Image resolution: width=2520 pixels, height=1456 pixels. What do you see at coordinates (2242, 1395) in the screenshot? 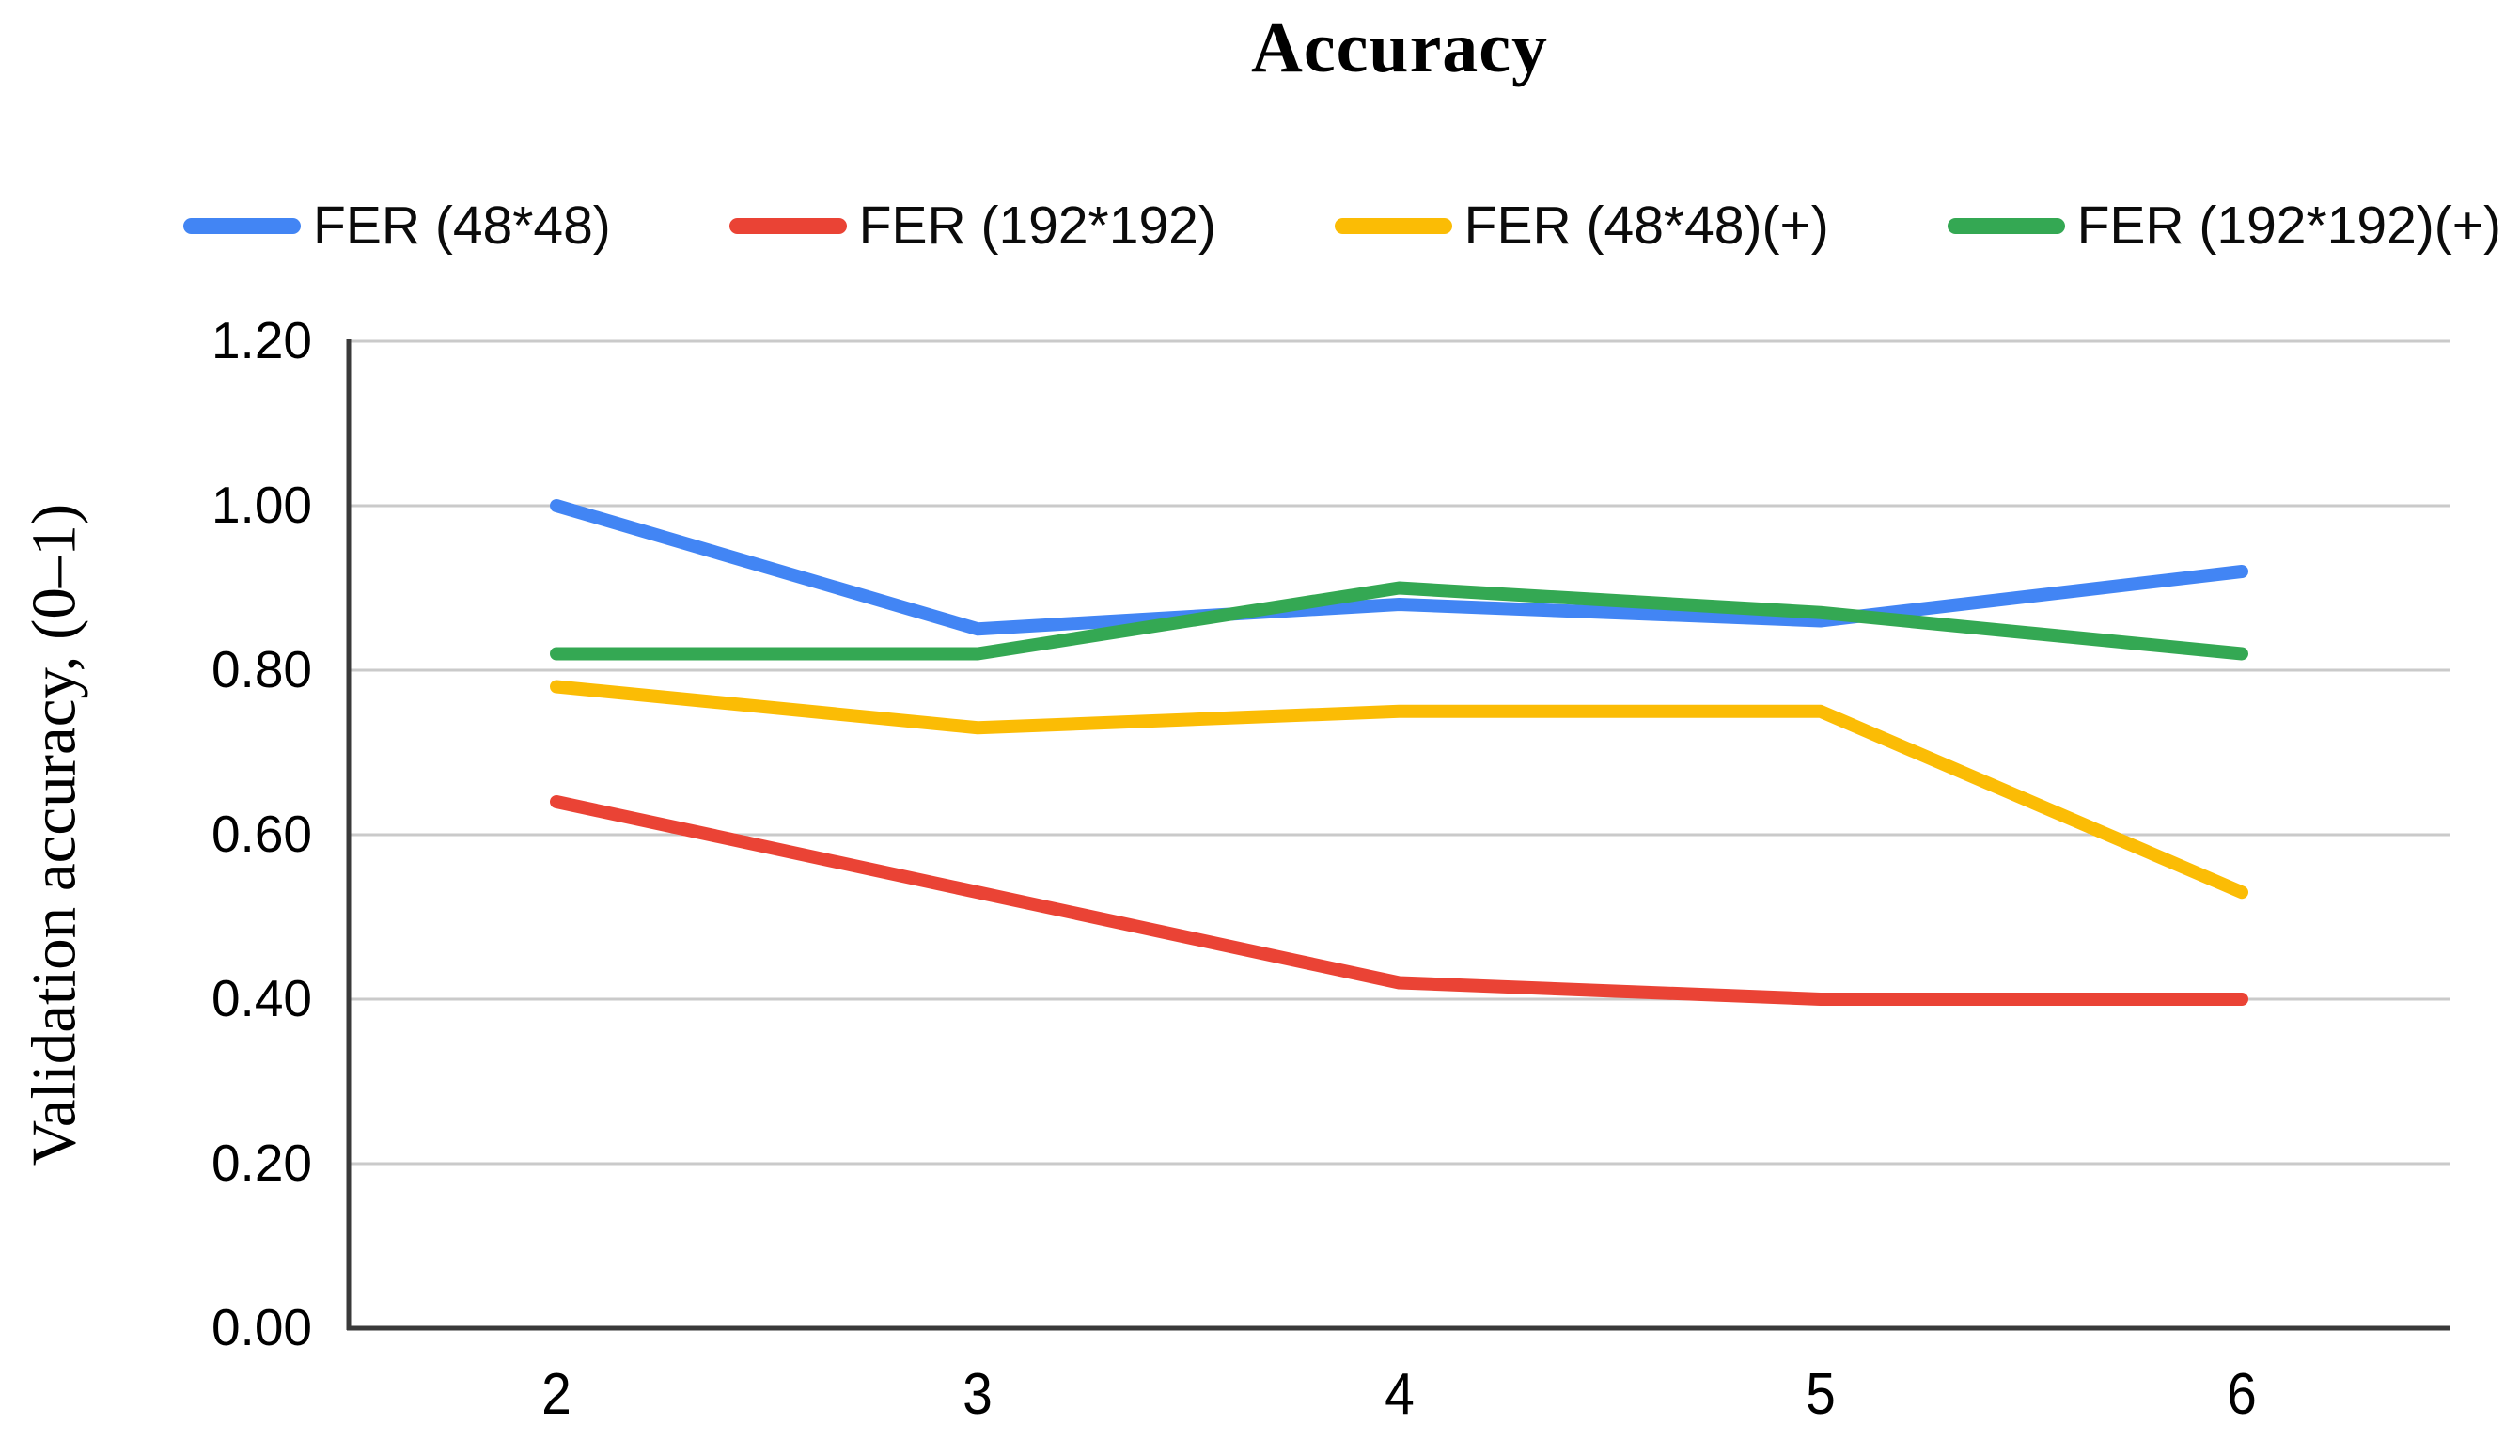
I see `x-tick-label: 6` at bounding box center [2242, 1395].